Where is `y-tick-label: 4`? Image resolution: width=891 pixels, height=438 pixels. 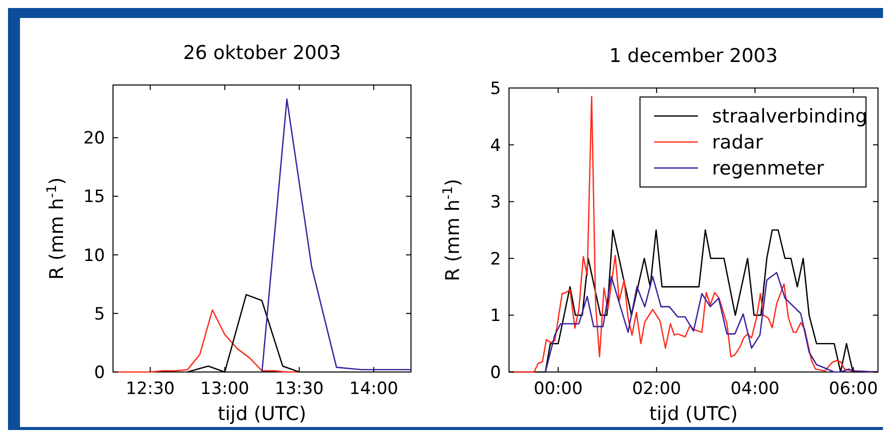
y-tick-label: 4 is located at coordinates (495, 146).